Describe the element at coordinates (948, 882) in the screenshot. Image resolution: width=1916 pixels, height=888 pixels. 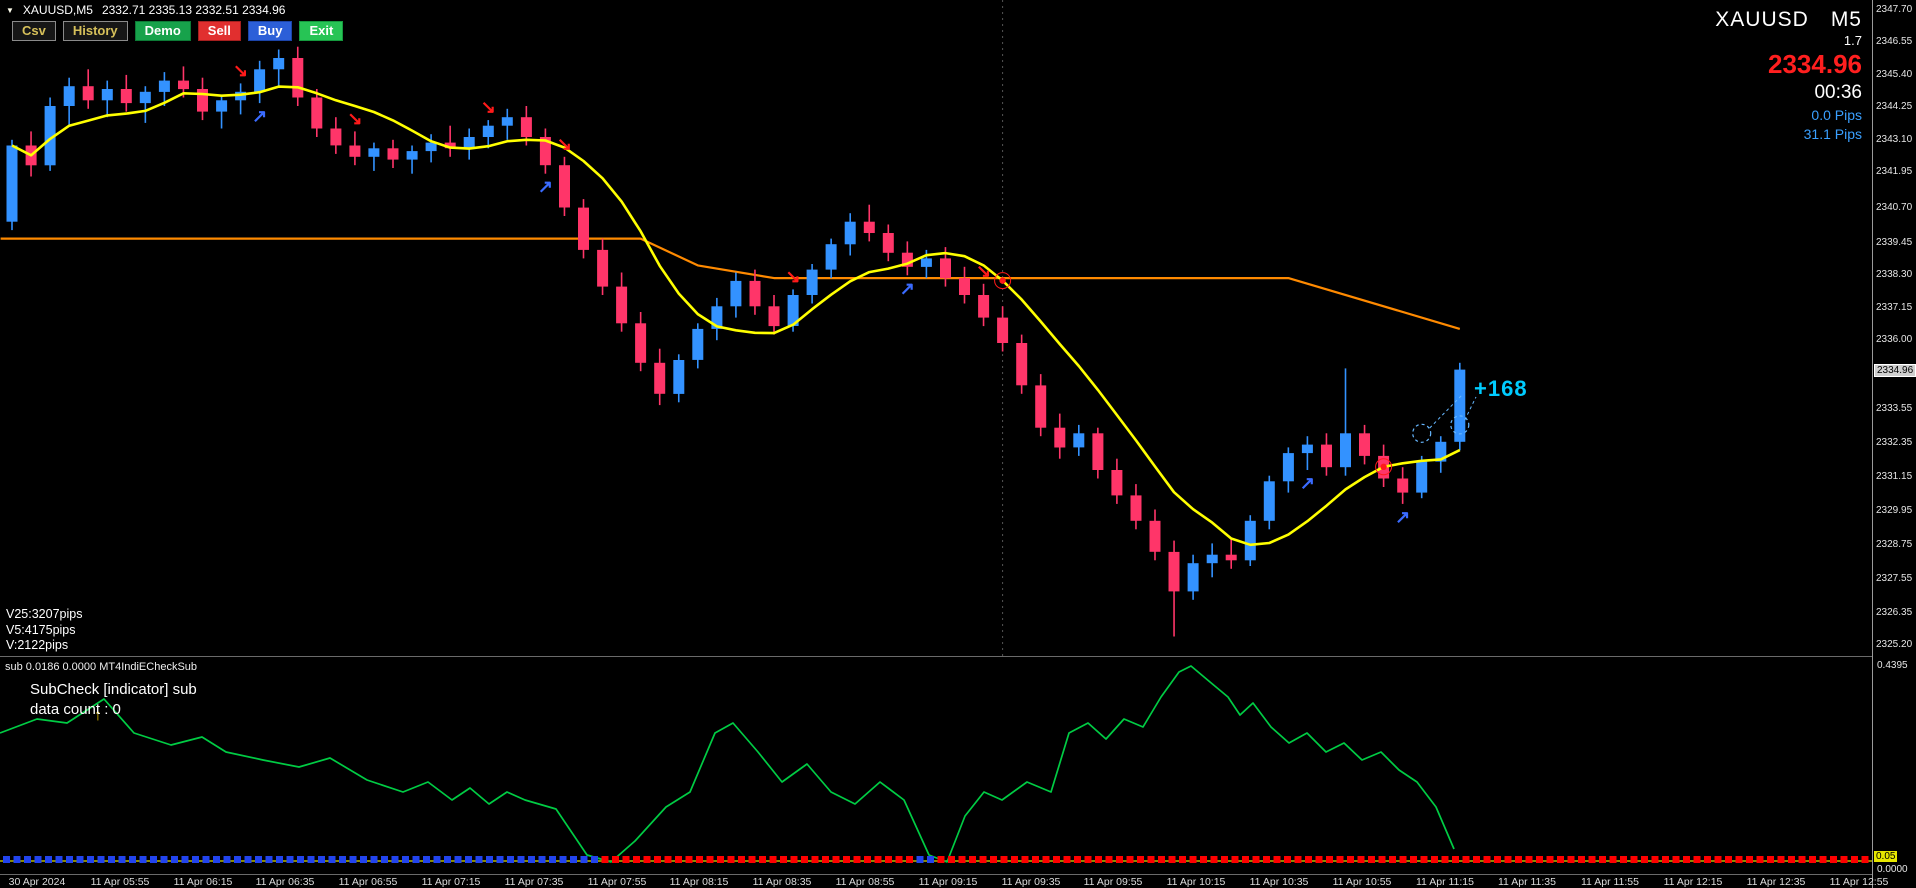
I see `time-axis-label: 11 Apr 09:15` at that location.